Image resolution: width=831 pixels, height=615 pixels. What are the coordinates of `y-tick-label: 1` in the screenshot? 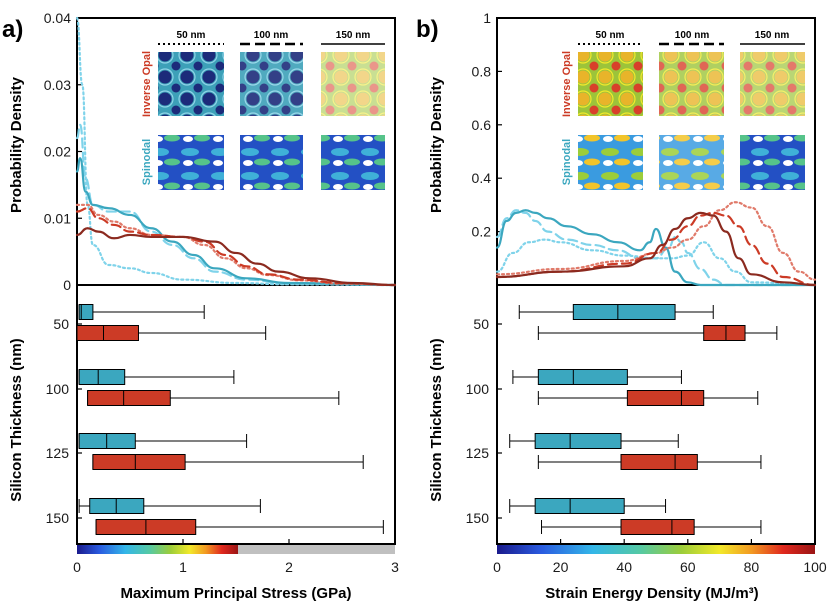 It's located at (487, 18).